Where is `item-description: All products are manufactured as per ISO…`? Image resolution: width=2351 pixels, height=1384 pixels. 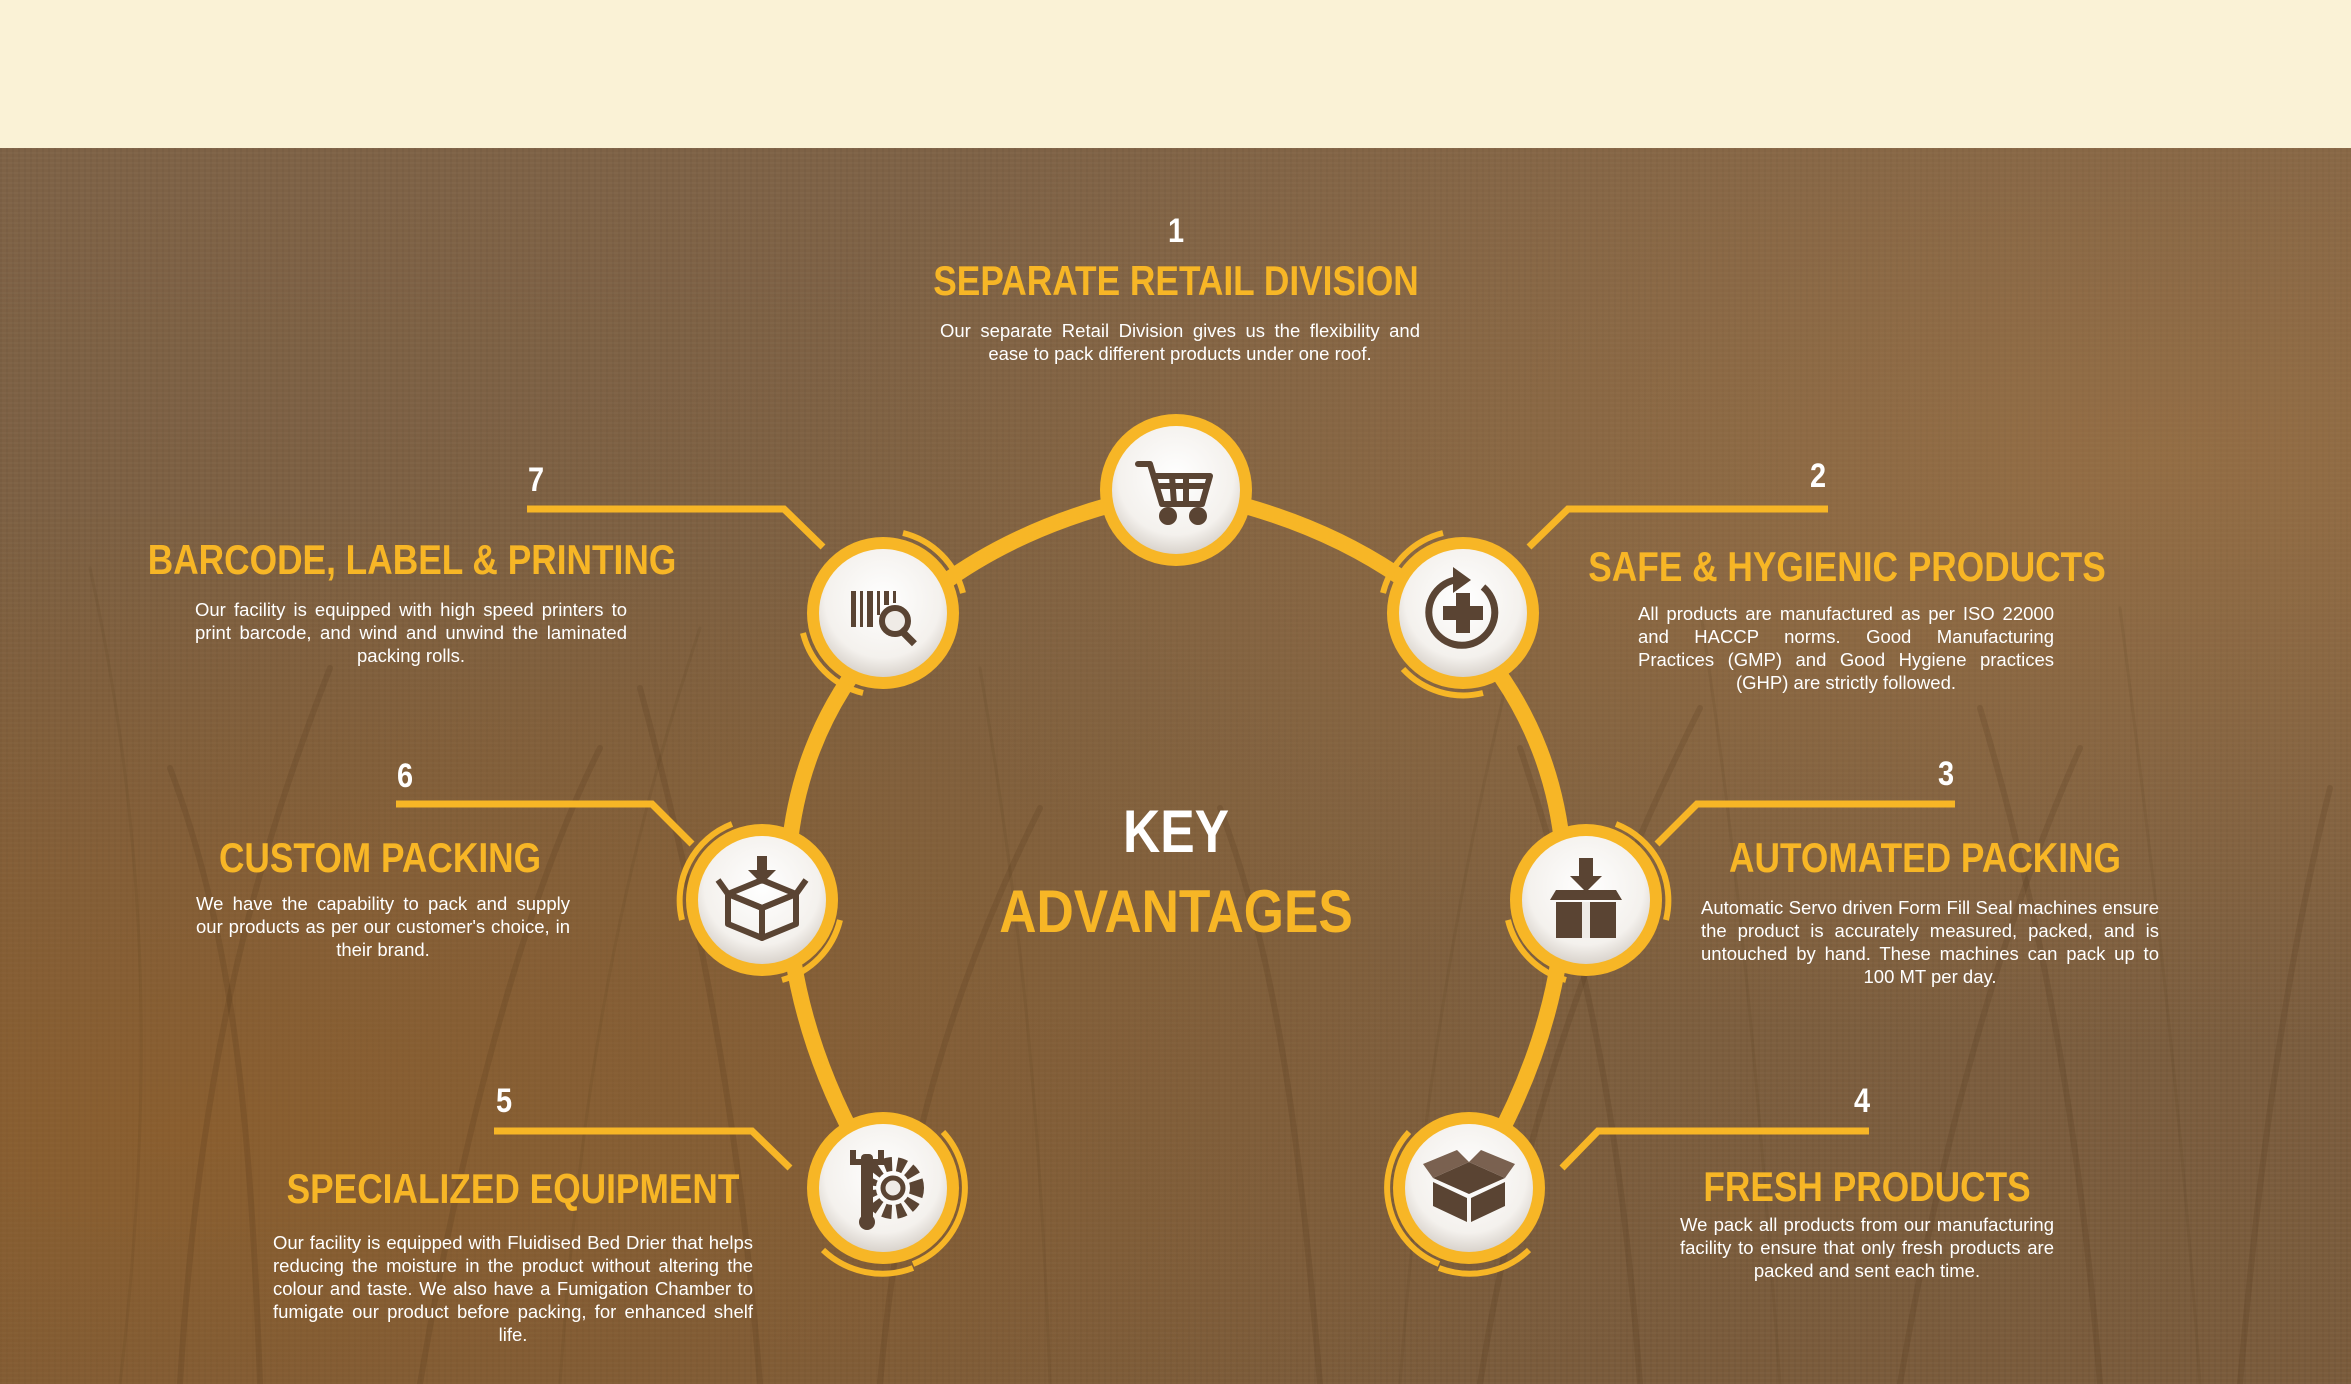 item-description: All products are manufactured as per ISO… is located at coordinates (1846, 648).